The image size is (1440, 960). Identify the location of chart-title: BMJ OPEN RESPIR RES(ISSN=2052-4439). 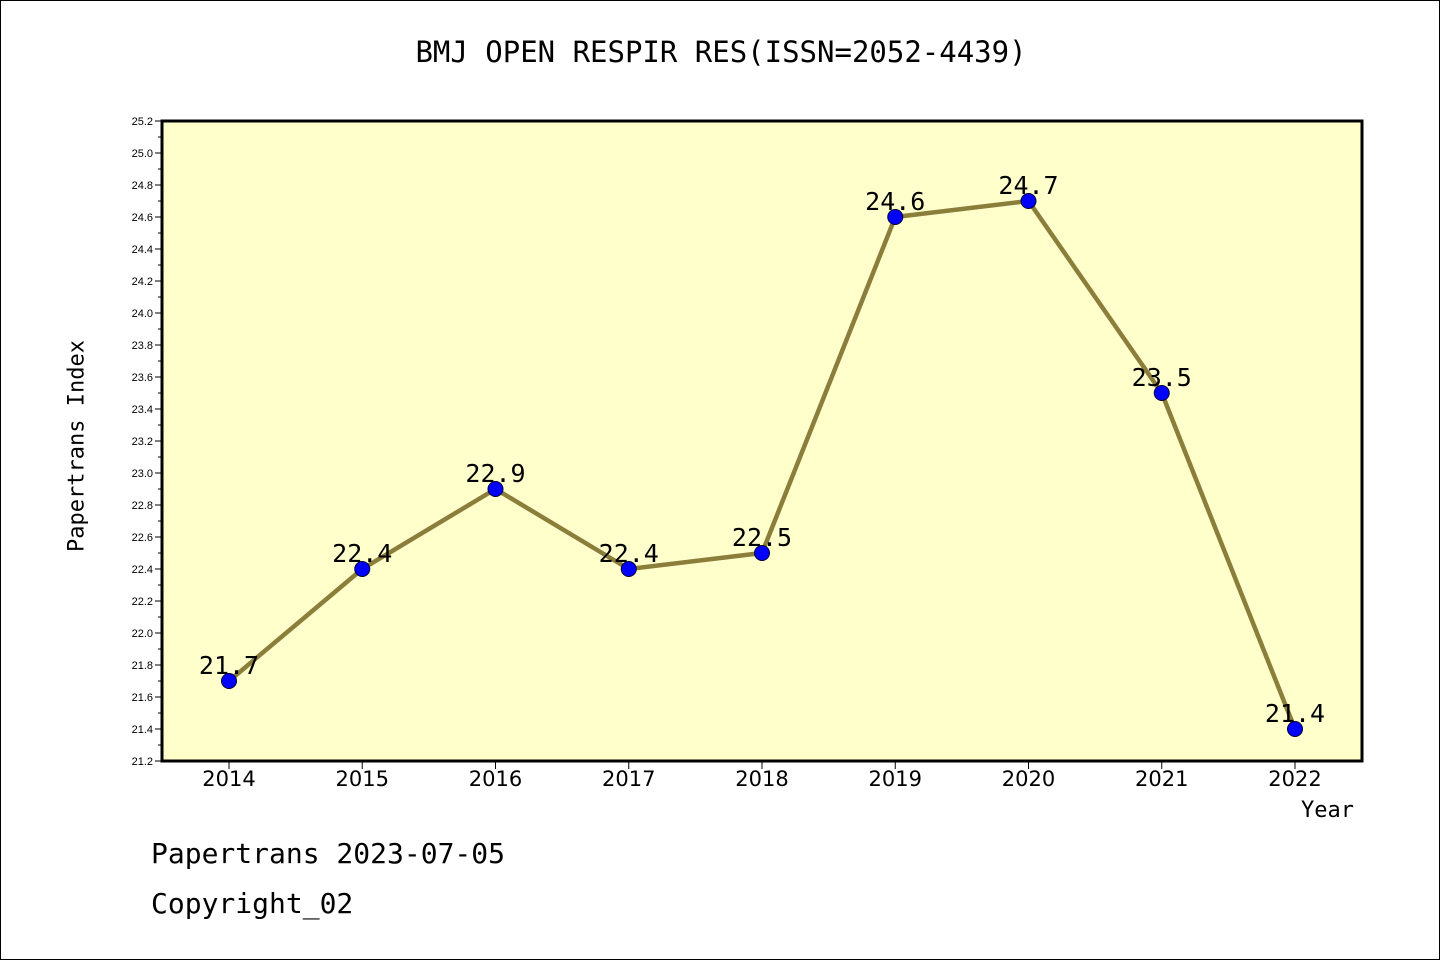
(721, 52).